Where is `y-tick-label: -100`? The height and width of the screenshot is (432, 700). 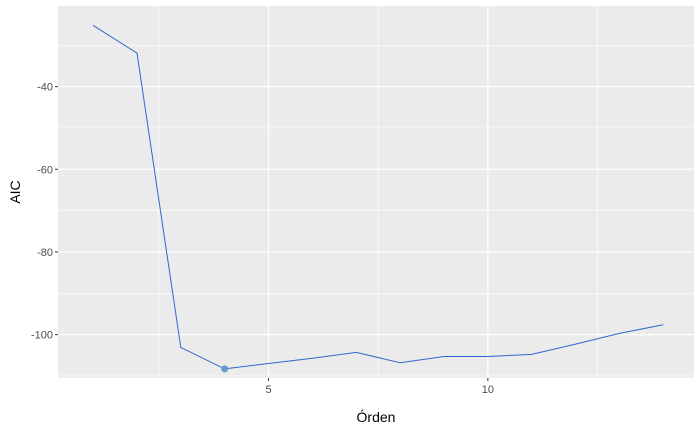
y-tick-label: -100 is located at coordinates (42, 336).